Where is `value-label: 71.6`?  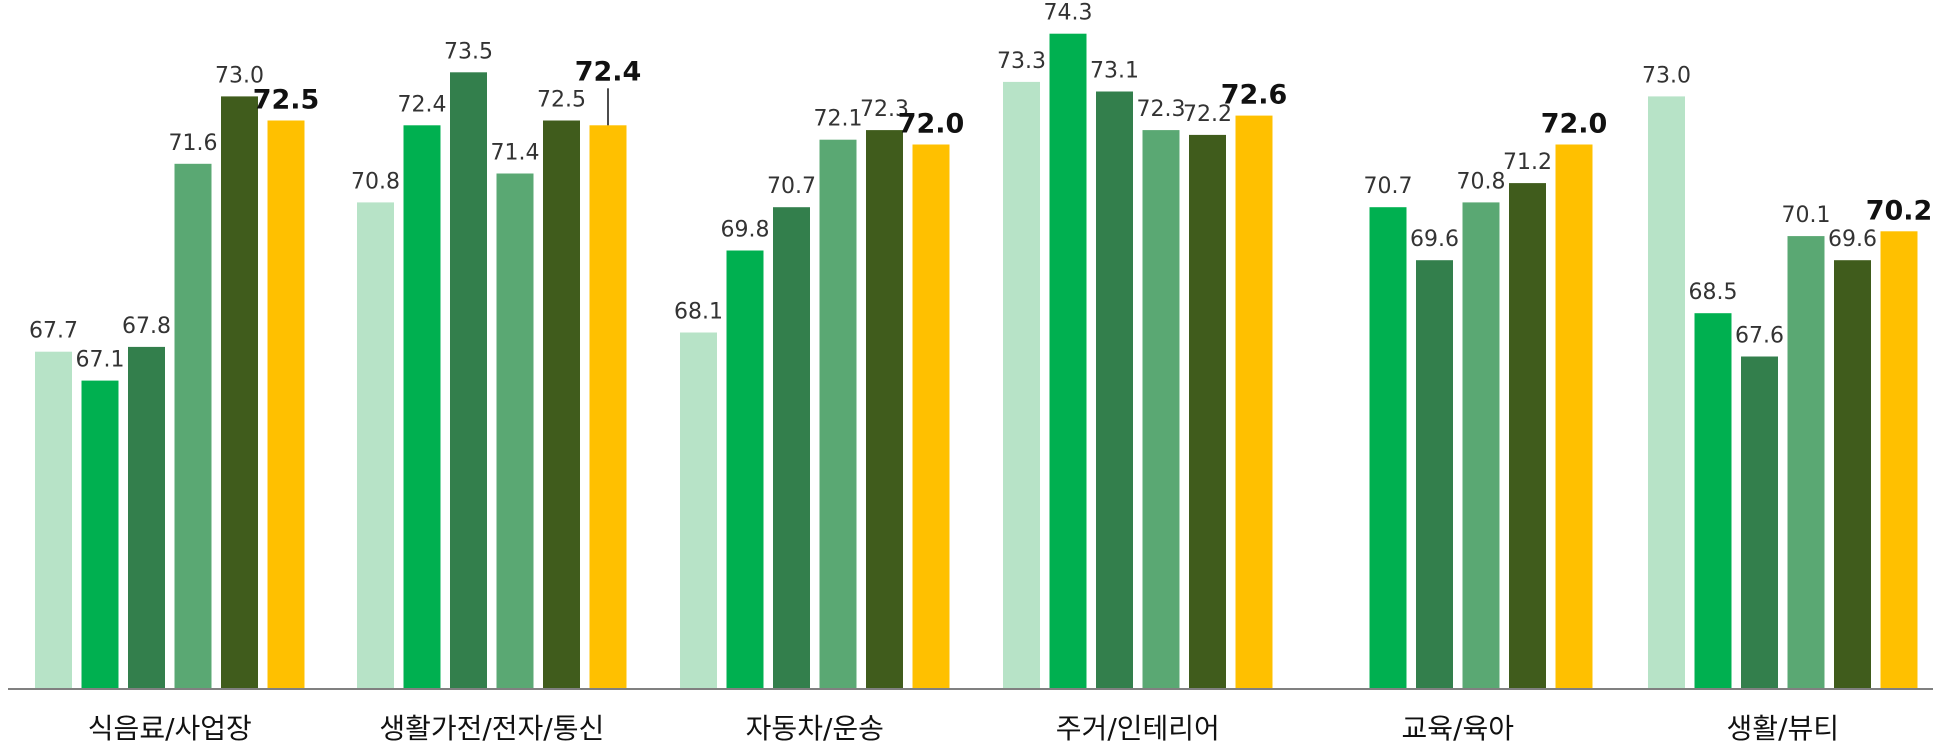
value-label: 71.6 is located at coordinates (193, 143).